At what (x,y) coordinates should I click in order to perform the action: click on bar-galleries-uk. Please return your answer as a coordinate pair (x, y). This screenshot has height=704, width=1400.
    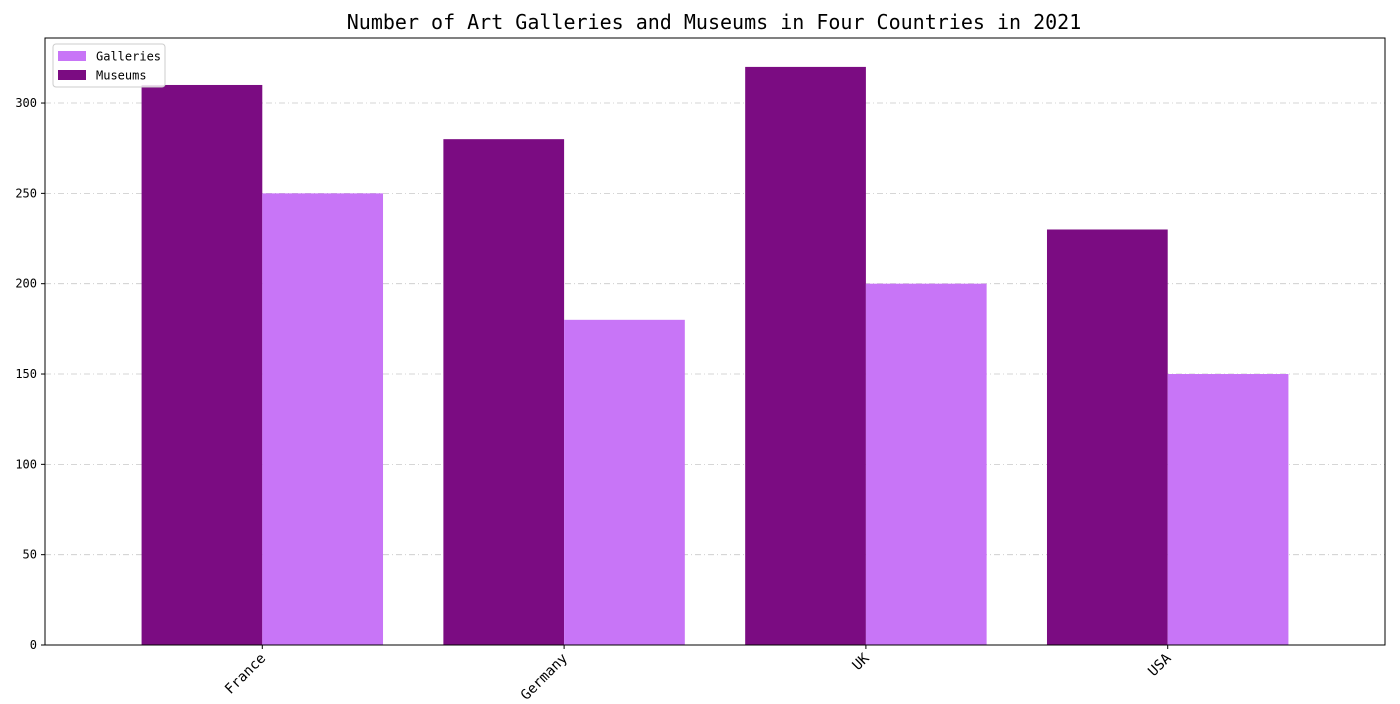
    Looking at the image, I should click on (926, 464).